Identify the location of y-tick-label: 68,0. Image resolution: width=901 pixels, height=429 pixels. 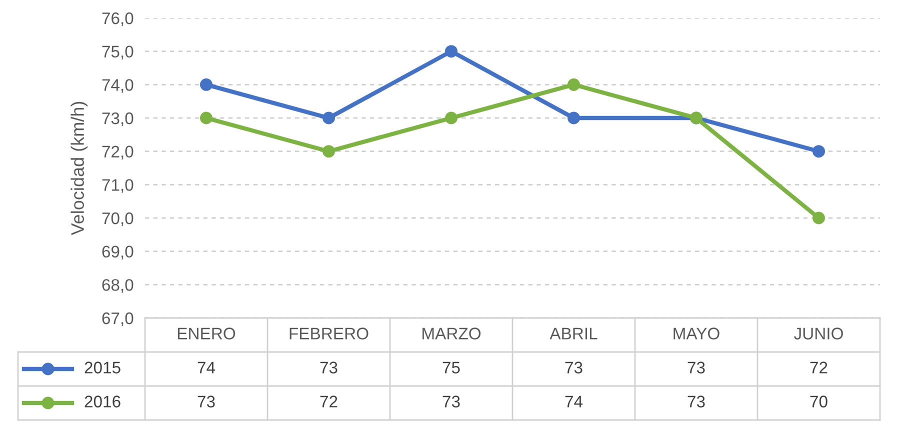
(118, 286).